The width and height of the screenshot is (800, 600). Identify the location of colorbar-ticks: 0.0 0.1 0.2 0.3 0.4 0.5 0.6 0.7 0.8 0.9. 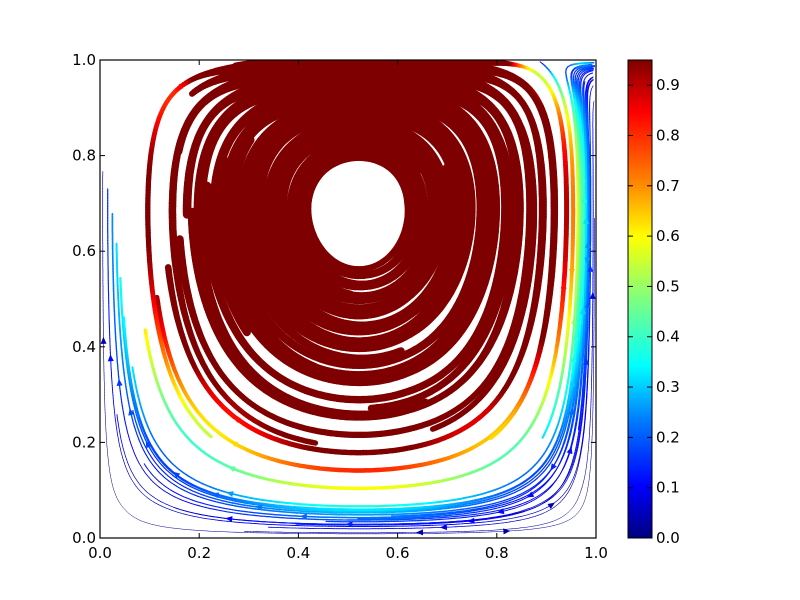
(654, 311).